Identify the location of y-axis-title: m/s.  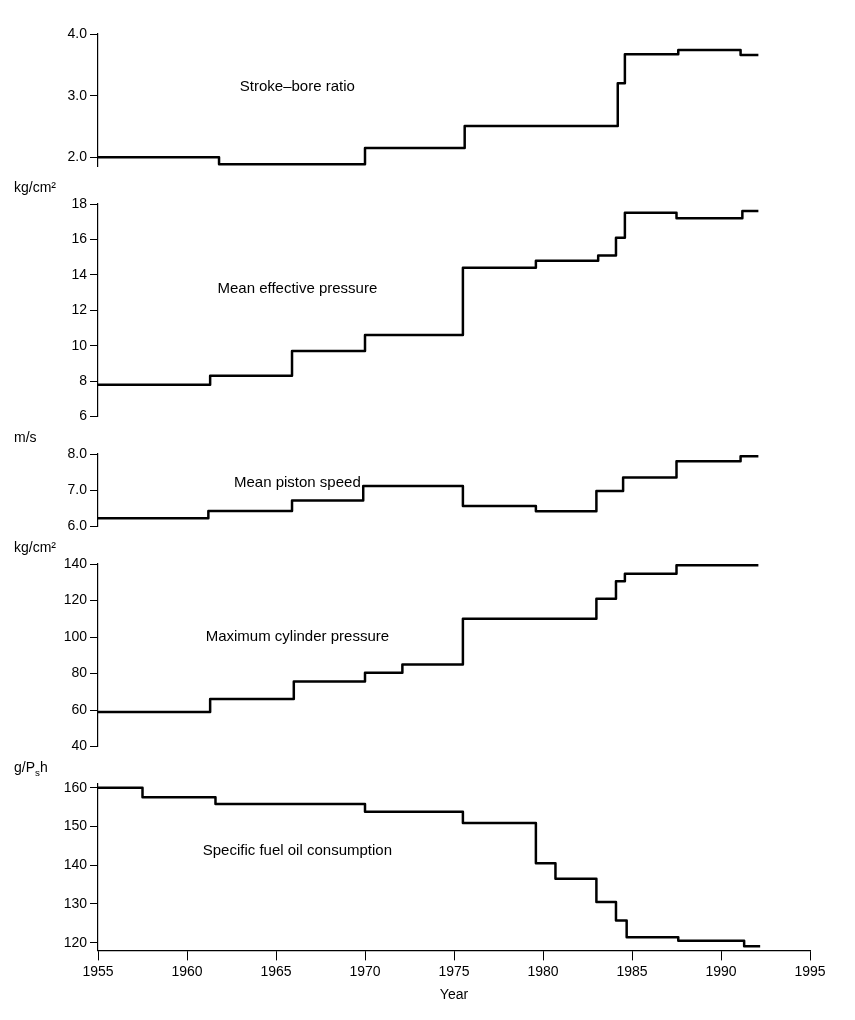
(25, 437).